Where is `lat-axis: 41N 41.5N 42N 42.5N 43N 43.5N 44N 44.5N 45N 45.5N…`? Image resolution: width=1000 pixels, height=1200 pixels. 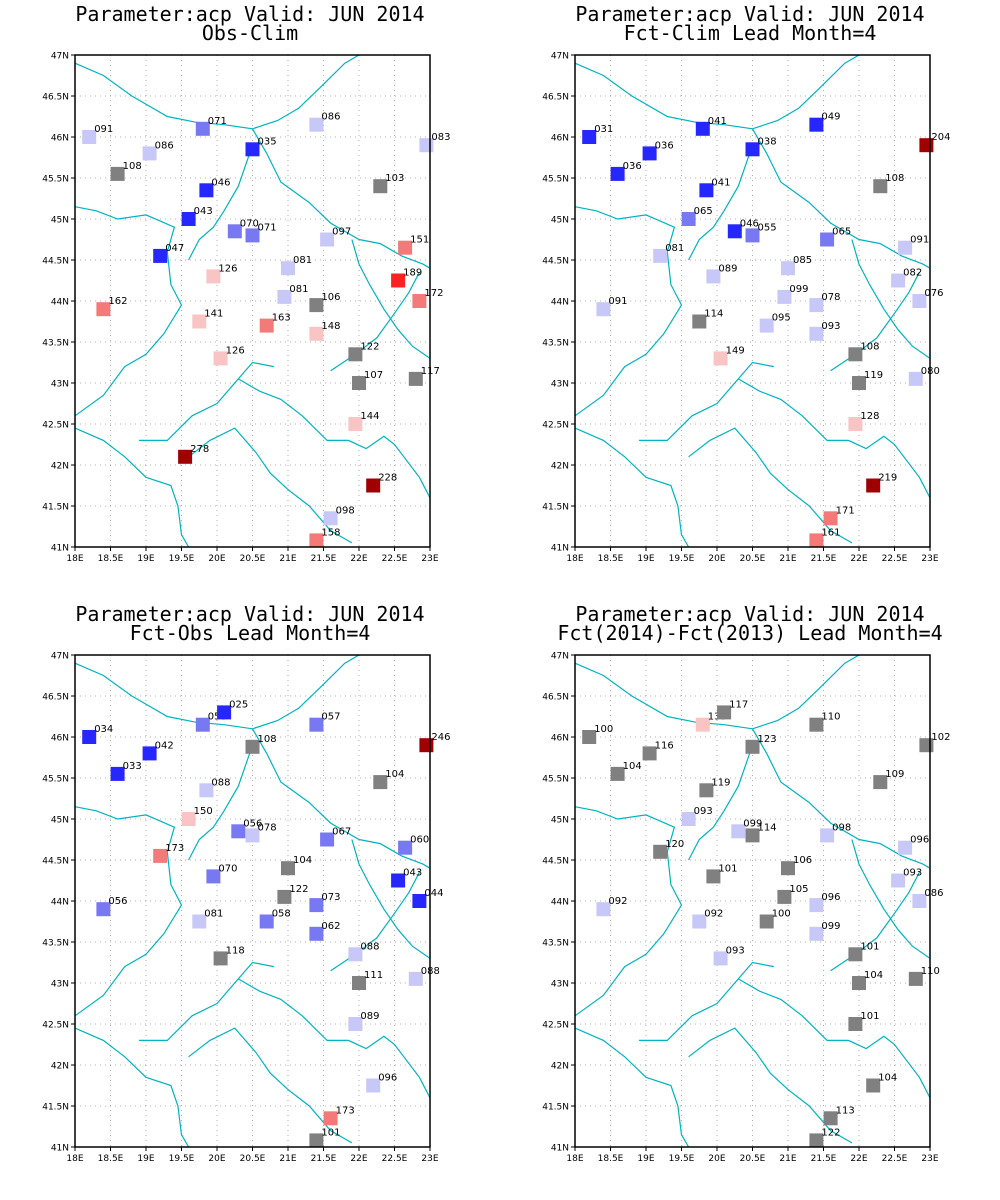
lat-axis: 41N 41.5N 42N 42.5N 43N 43.5N 44N 44.5N 45N 45.5N… is located at coordinates (558, 903).